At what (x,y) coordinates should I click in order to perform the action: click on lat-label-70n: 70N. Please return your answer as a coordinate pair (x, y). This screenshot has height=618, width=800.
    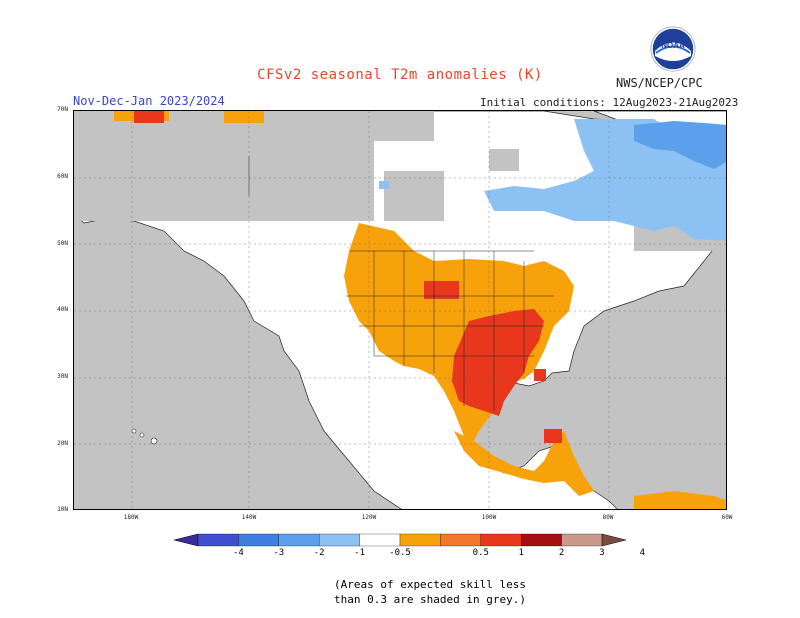
    Looking at the image, I should click on (62, 109).